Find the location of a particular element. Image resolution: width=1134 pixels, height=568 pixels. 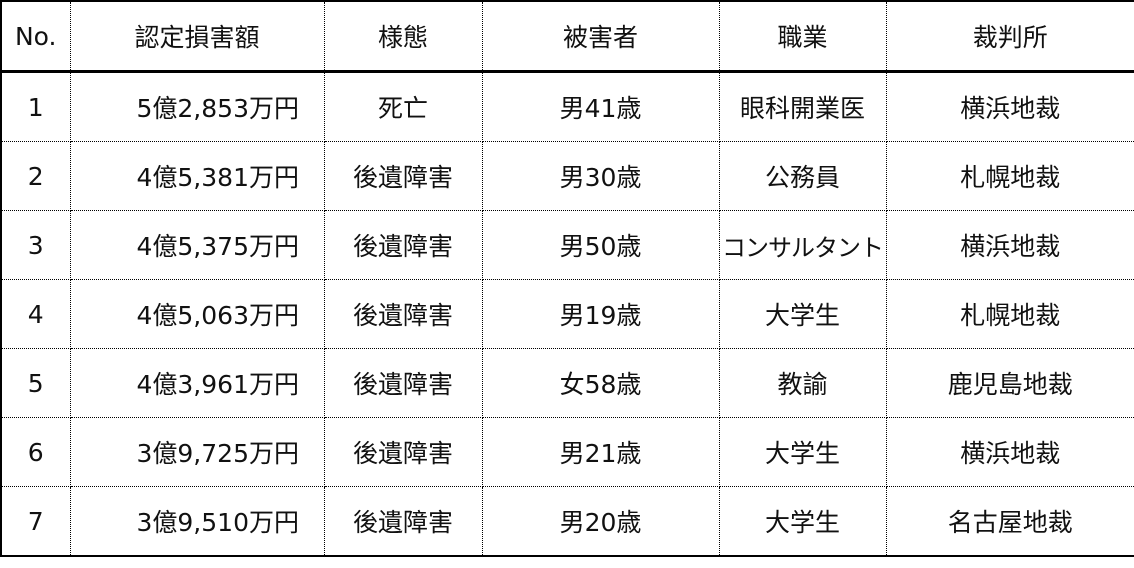

cell-court: 鹿児島地裁 is located at coordinates (1009, 383).